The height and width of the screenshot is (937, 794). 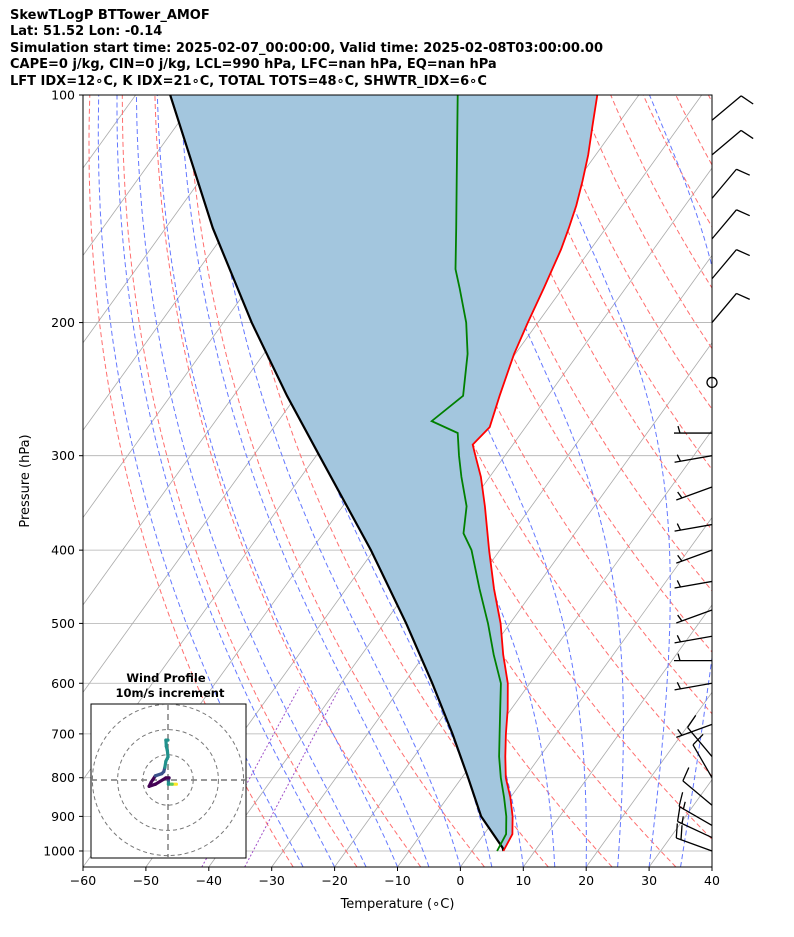 I want to click on calm-wind-circle, so click(x=712, y=382).